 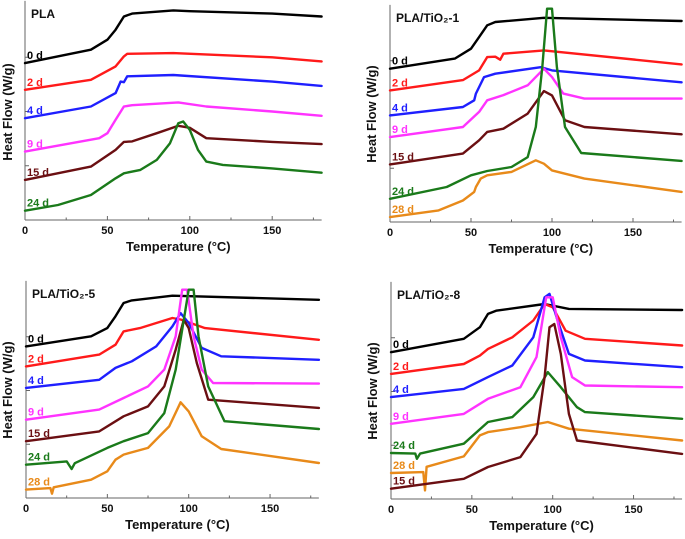 I want to click on panel-title: PLA/TiO₂-8, so click(x=428, y=295).